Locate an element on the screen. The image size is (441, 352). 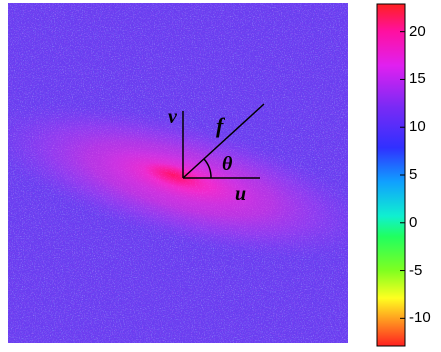
f-direction-line is located at coordinates (223, 141).